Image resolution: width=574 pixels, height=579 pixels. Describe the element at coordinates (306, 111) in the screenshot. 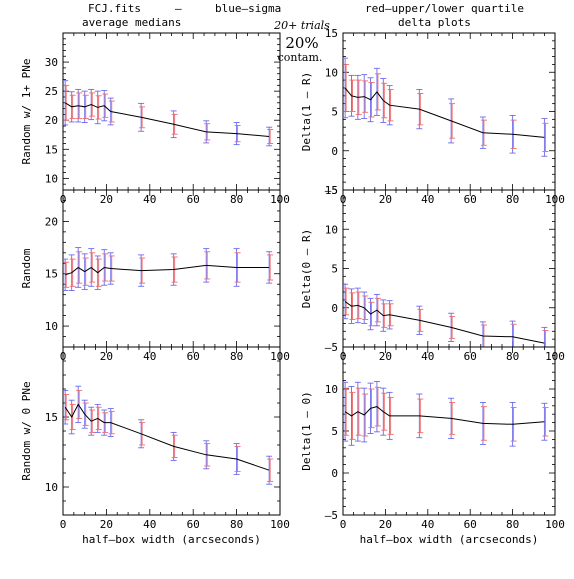

I see `y-axis-label: Delta(1 – R)` at that location.